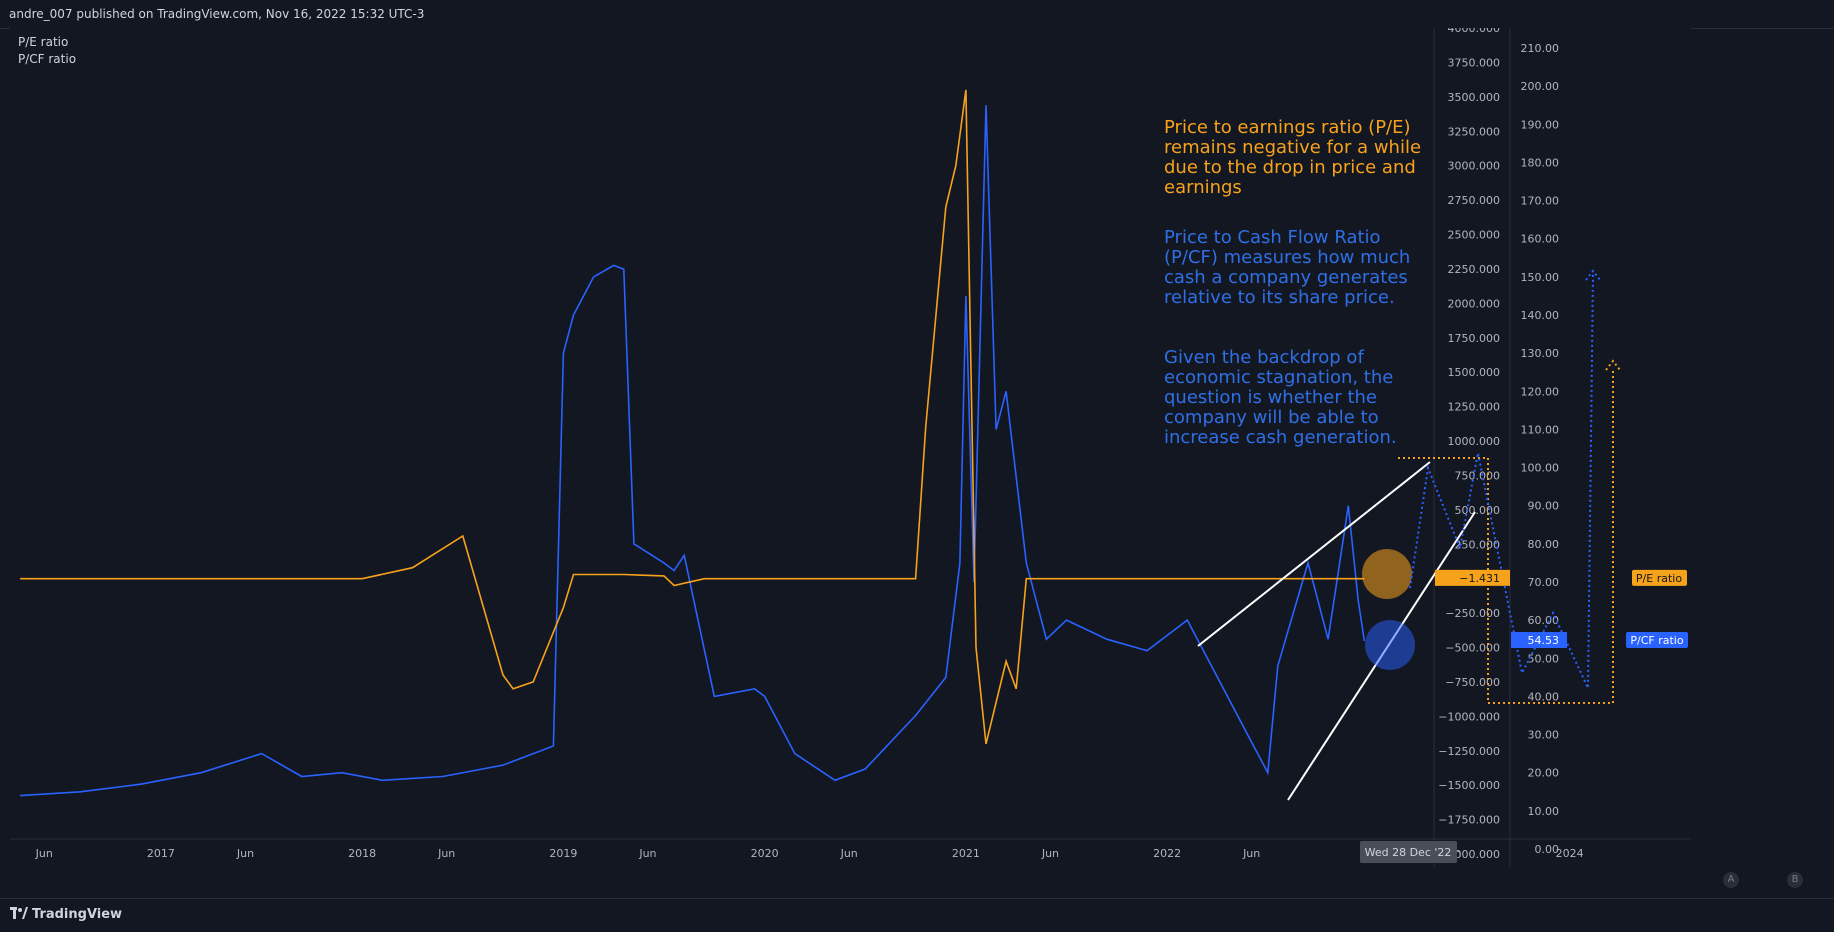 This screenshot has height=932, width=1834. I want to click on right-axis-tick-label: 60.00, so click(1544, 620).